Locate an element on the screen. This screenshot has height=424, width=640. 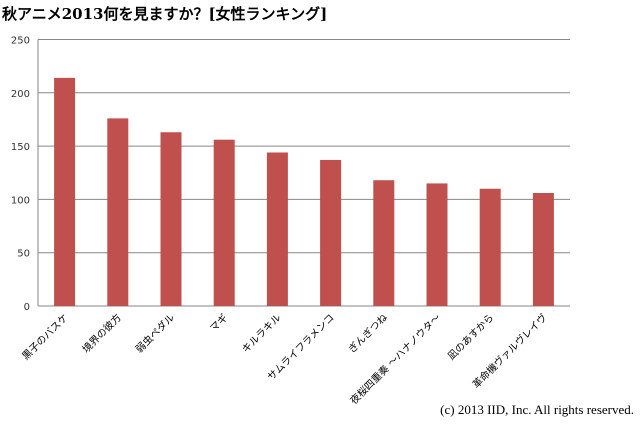
x-tick-label: ぎんぎつね is located at coordinates (367, 333).